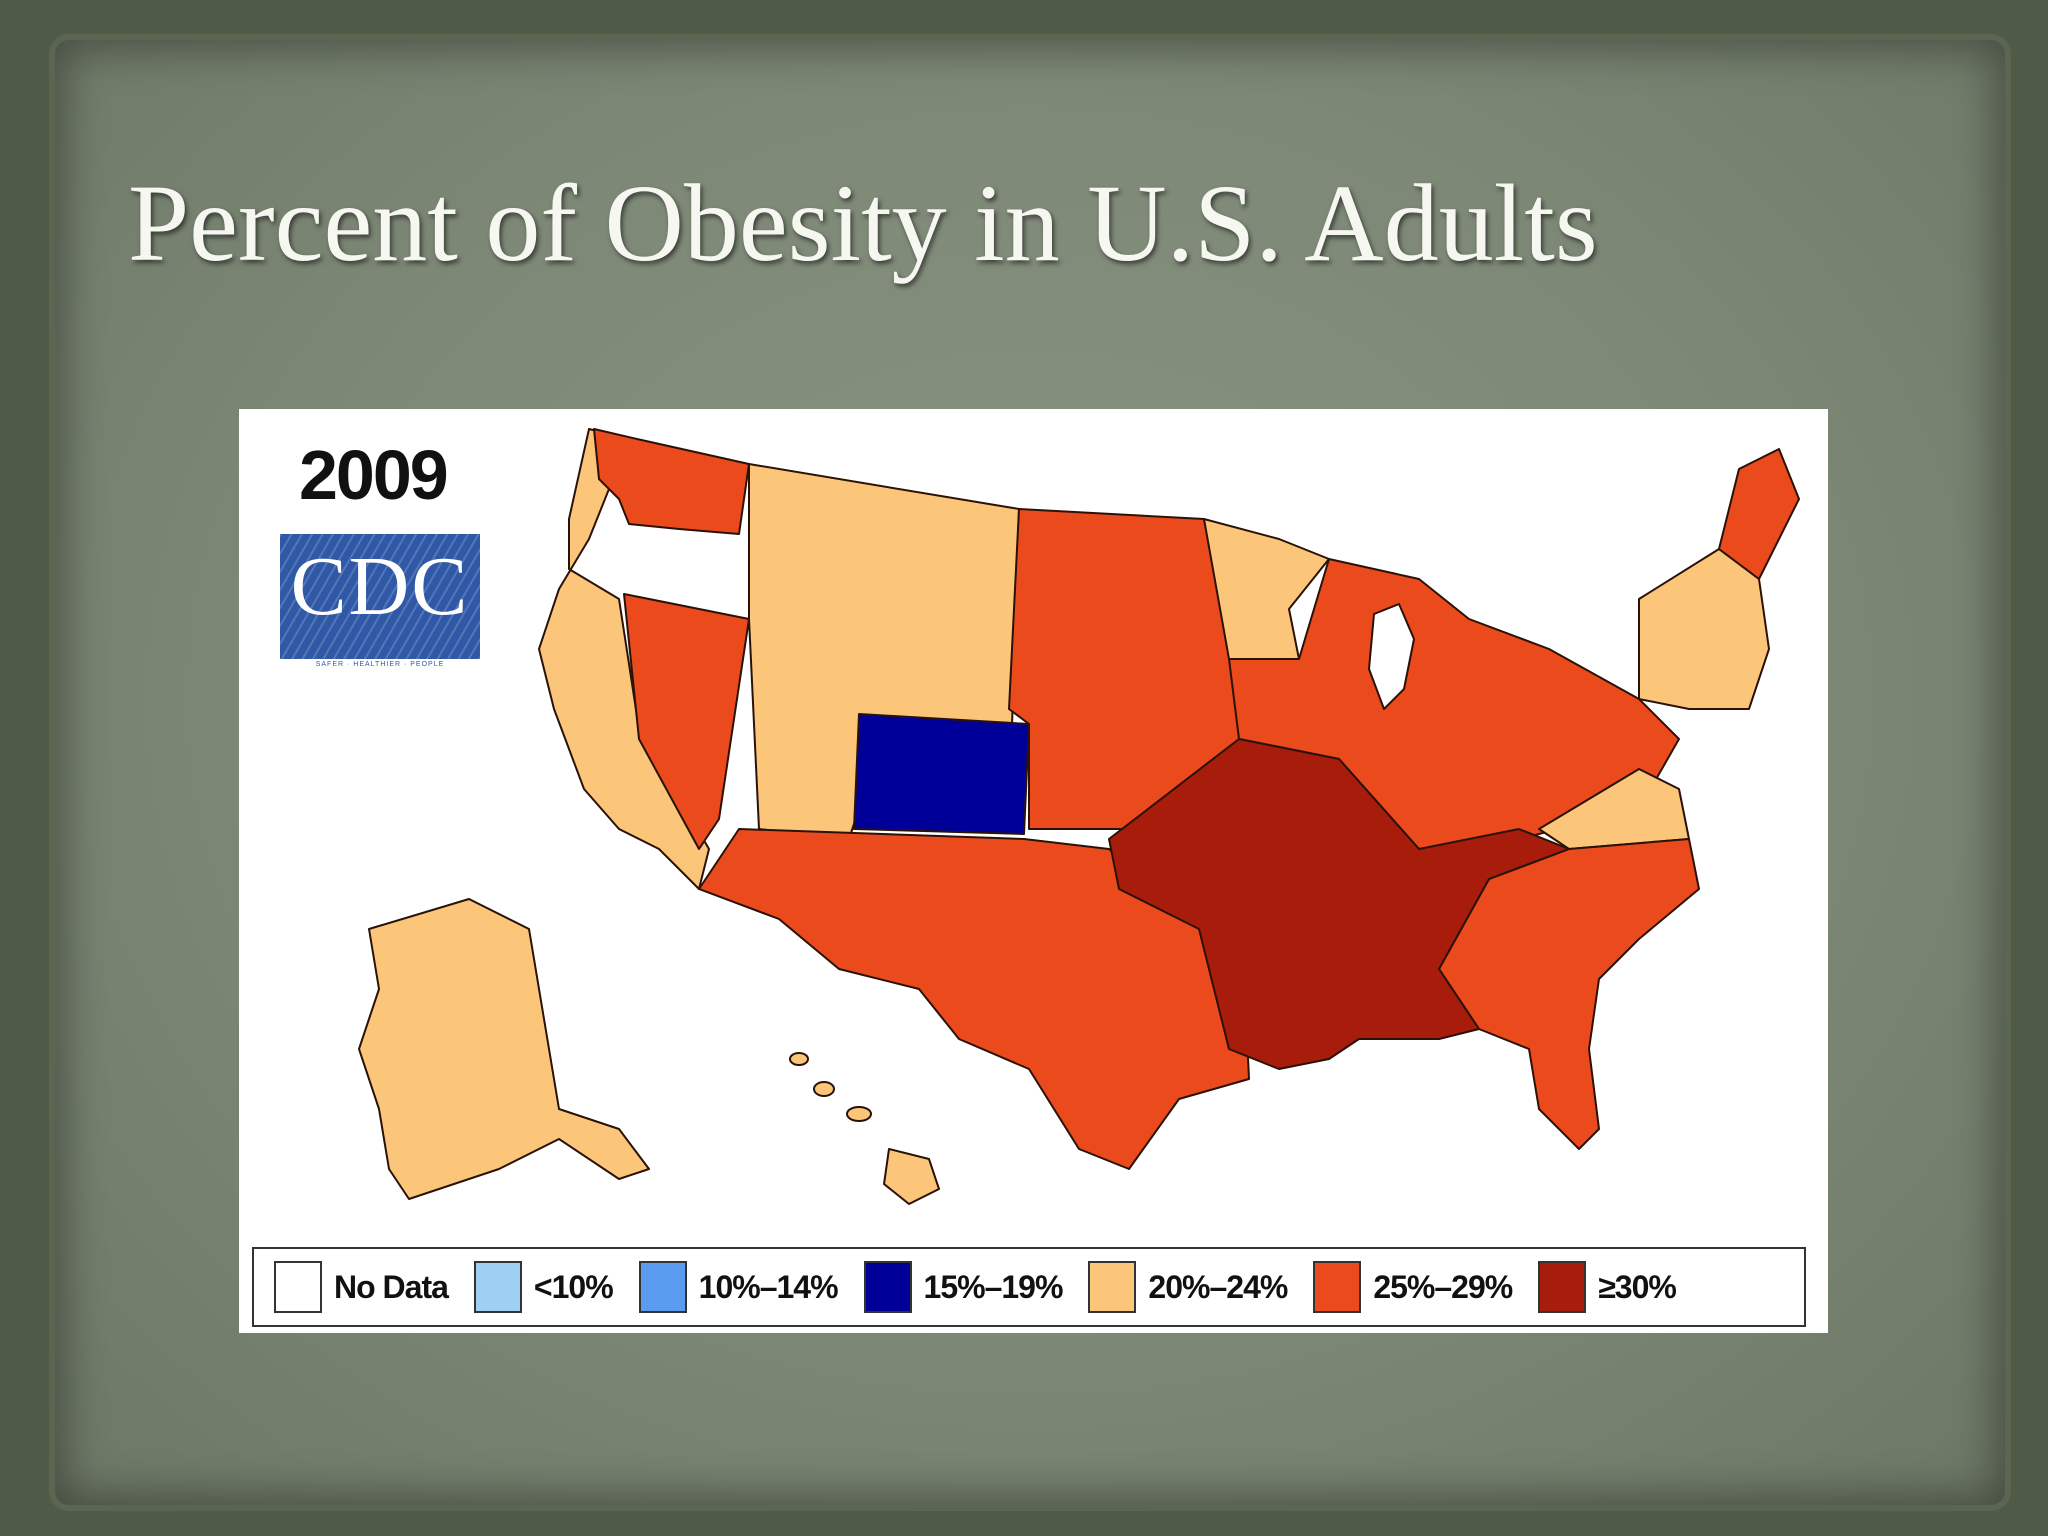 The width and height of the screenshot is (2048, 1536). I want to click on region-southeast, so click(1569, 994).